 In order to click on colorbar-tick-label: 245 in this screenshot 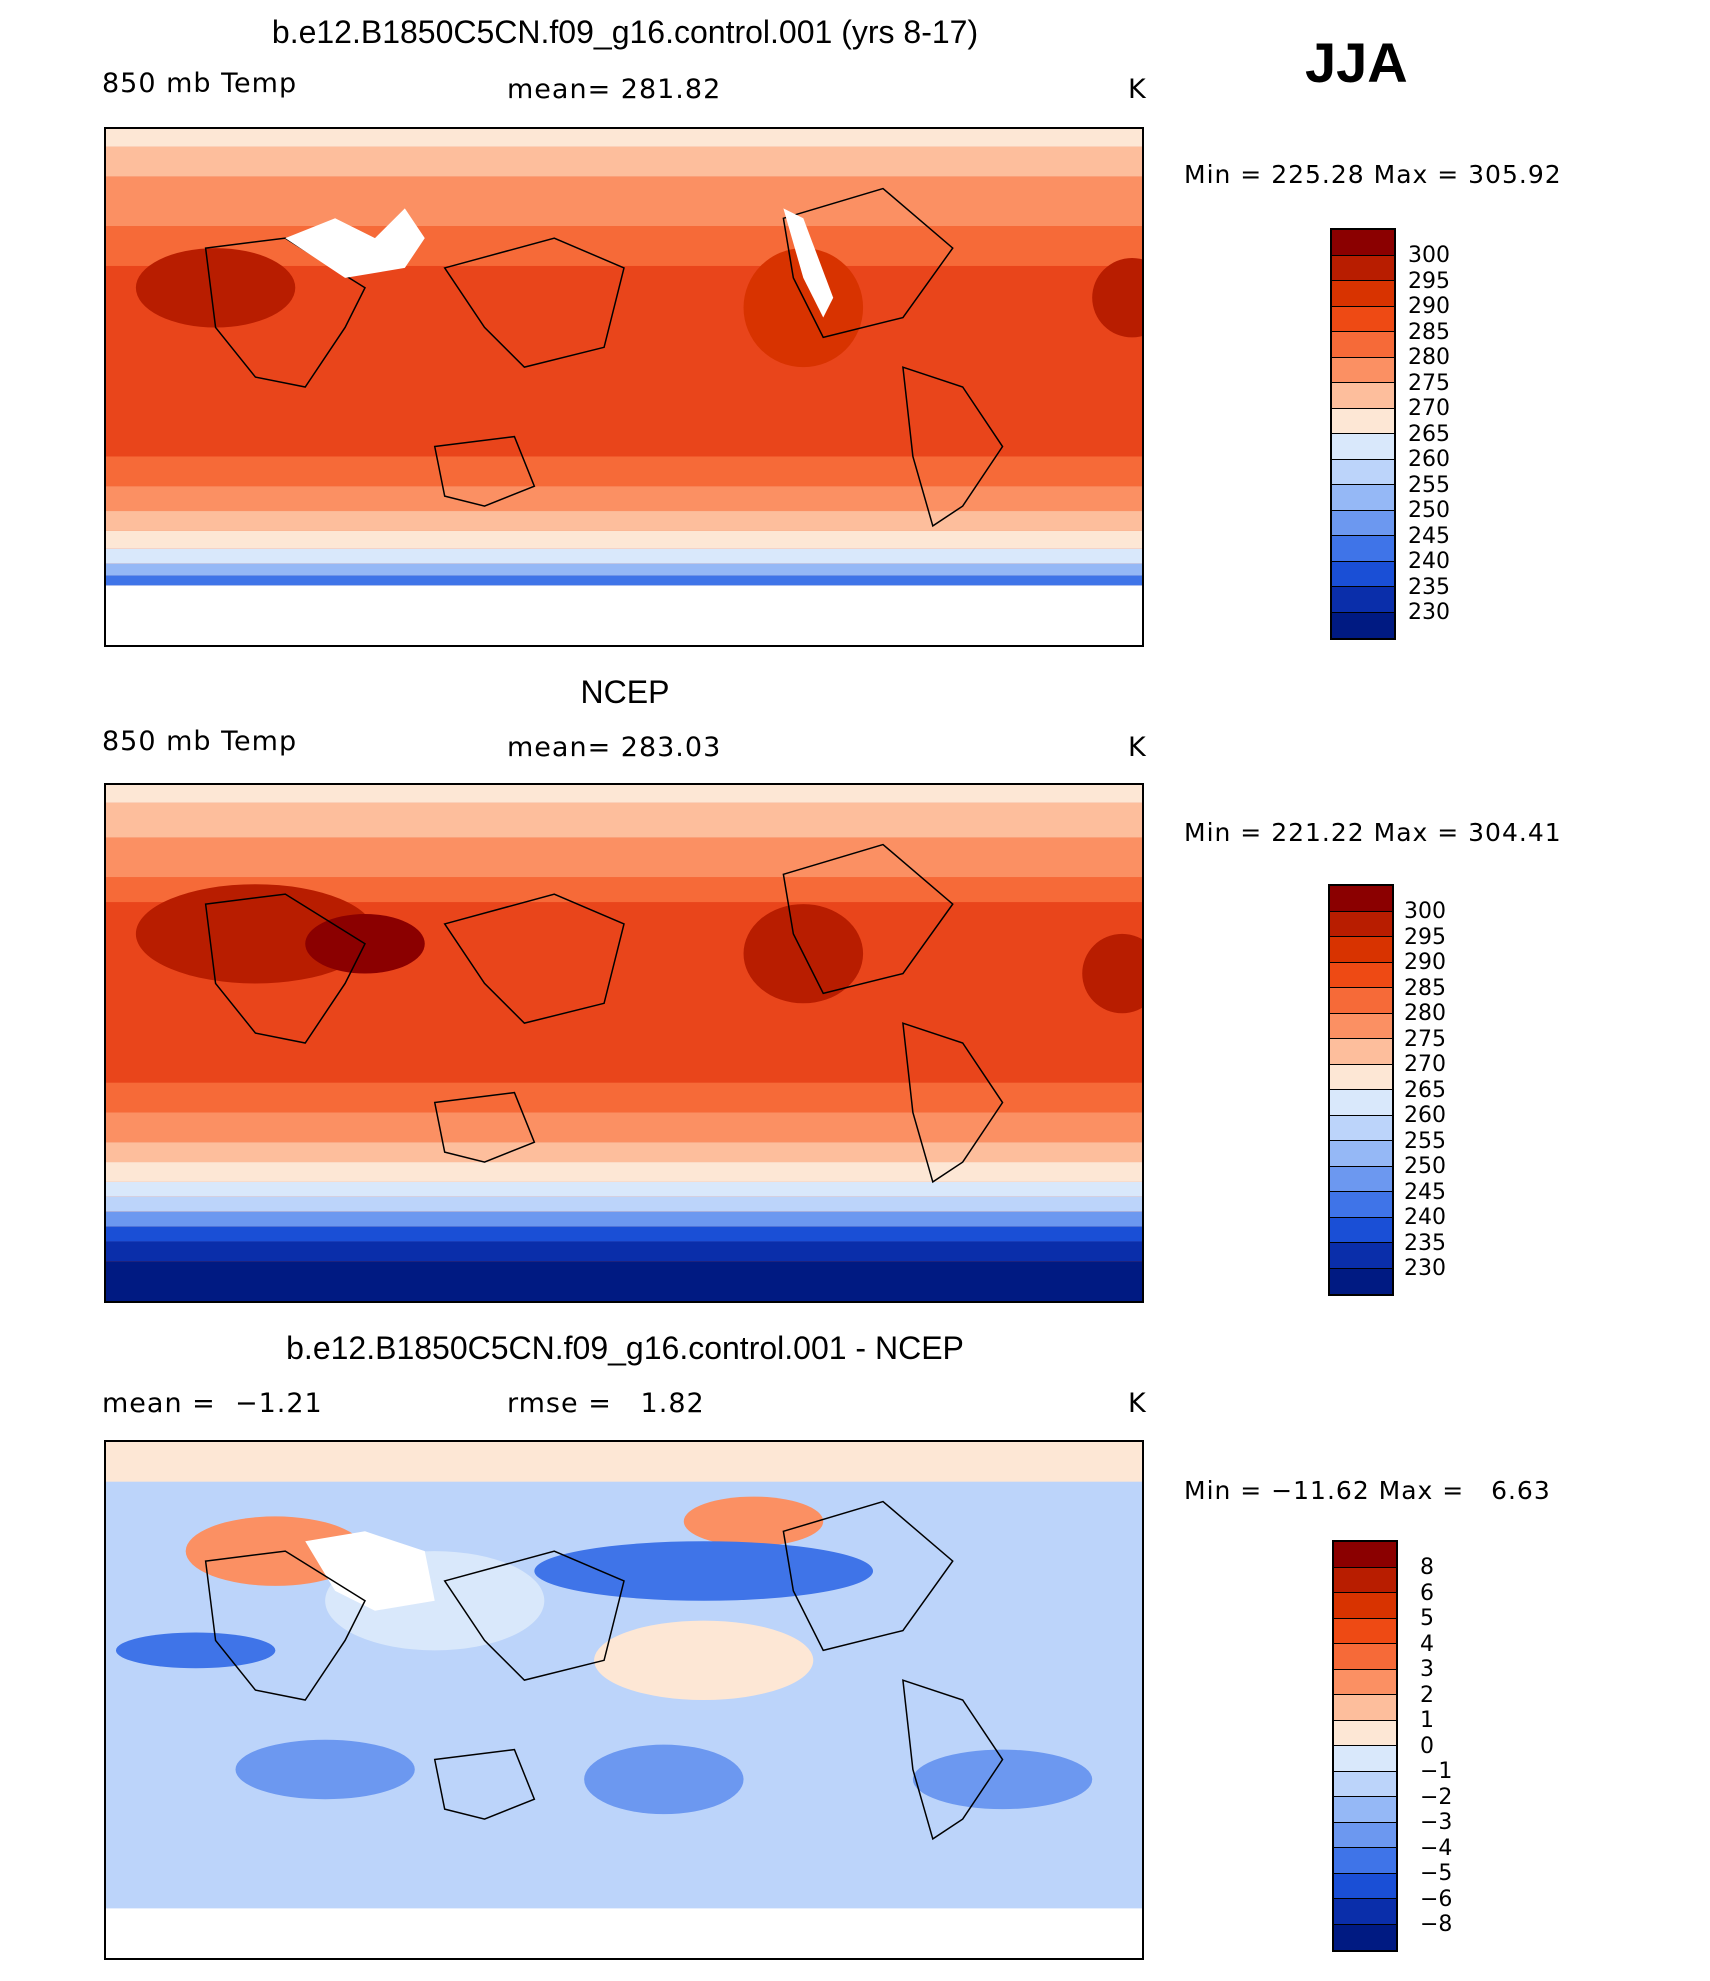, I will do `click(1429, 536)`.